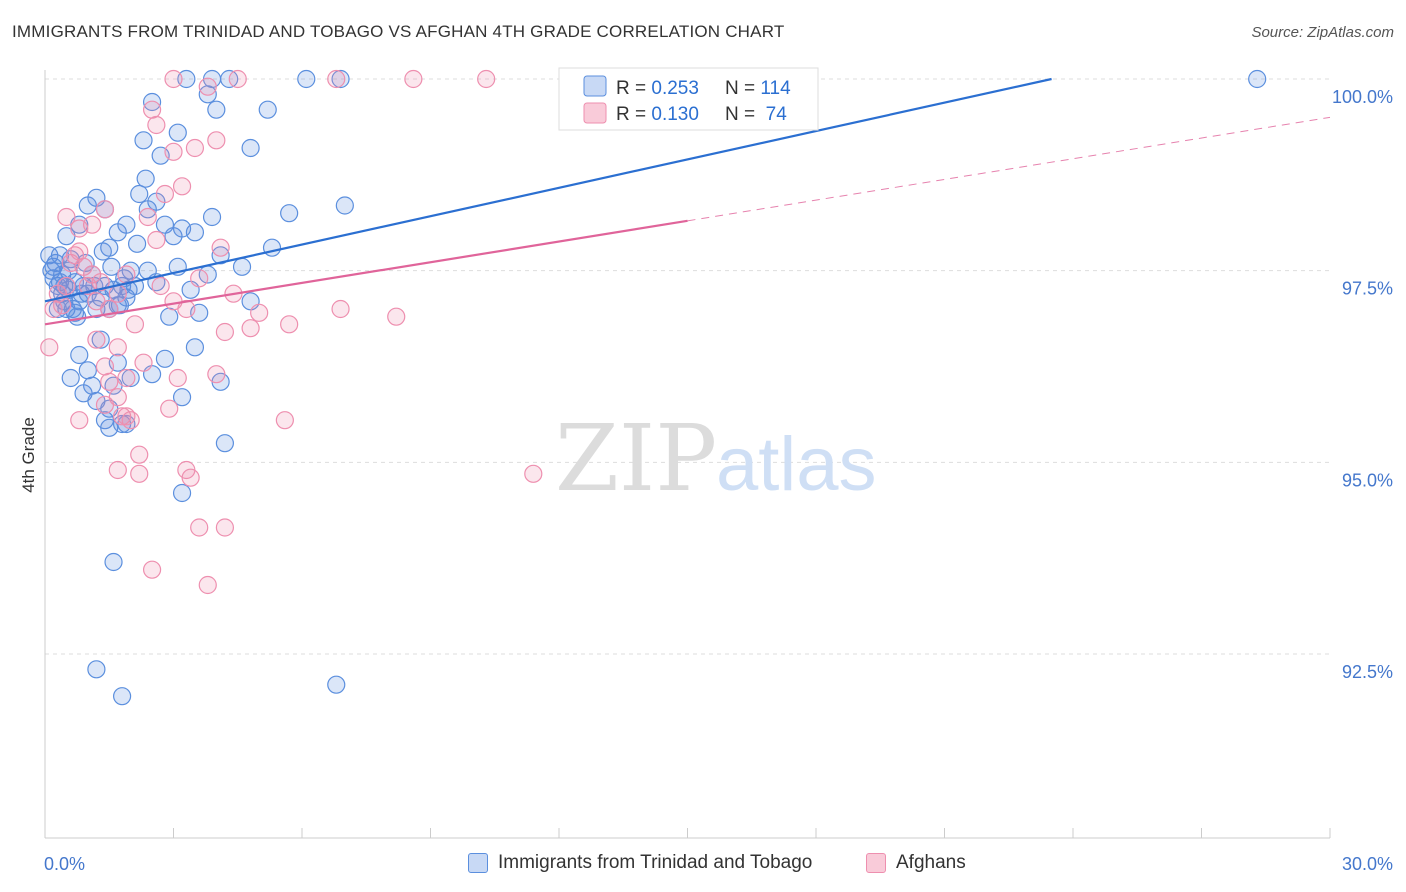  What do you see at coordinates (773, 114) in the screenshot?
I see `stats-n-value-pink: 74` at bounding box center [773, 114].